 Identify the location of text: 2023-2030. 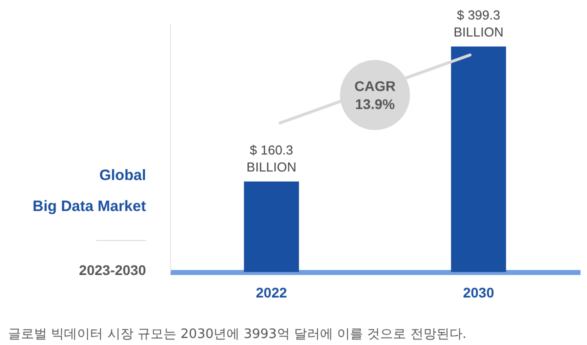
(112, 270).